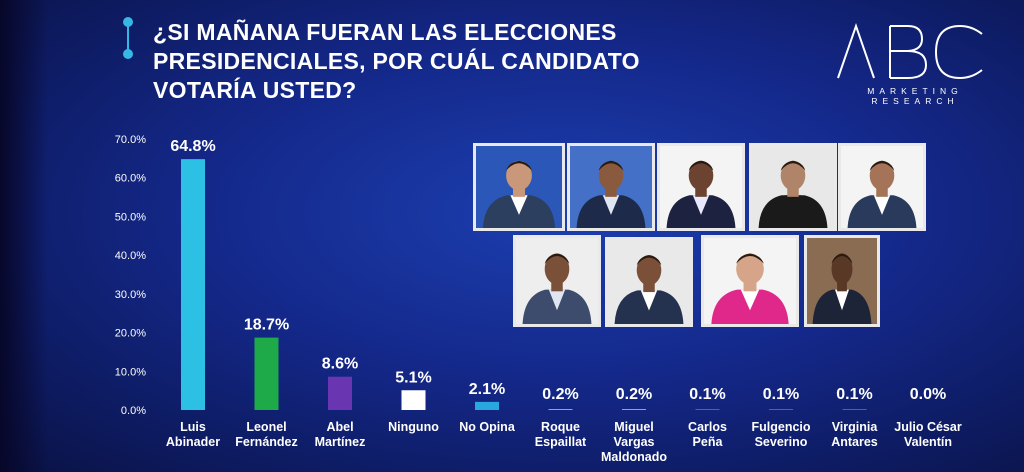 The width and height of the screenshot is (1024, 472). What do you see at coordinates (915, 96) in the screenshot?
I see `logo-subtitle: MARKETING RESEARCH` at bounding box center [915, 96].